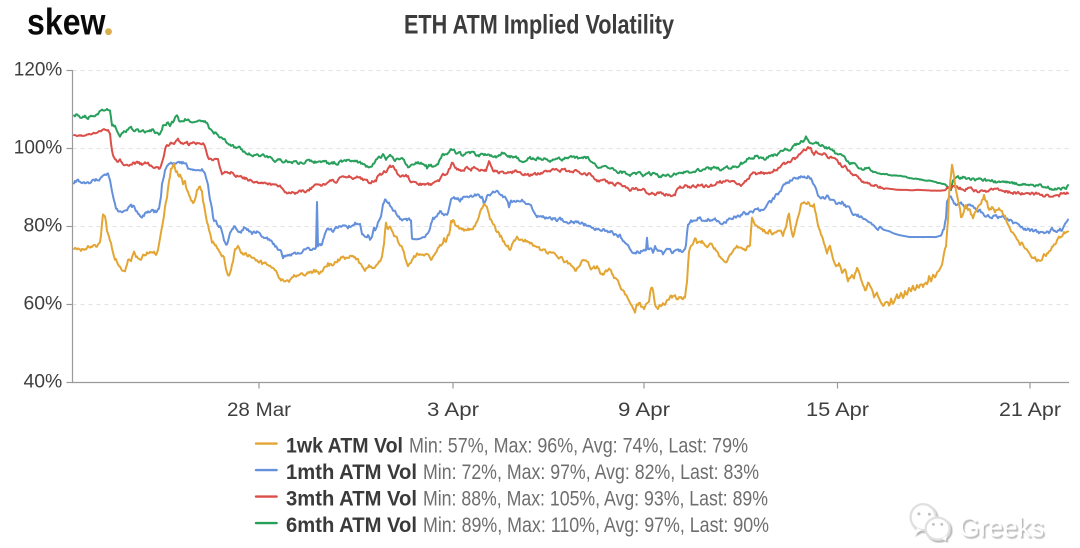 This screenshot has height=548, width=1080. What do you see at coordinates (539, 25) in the screenshot?
I see `svg-text: ETH ATM Implied Volatility` at bounding box center [539, 25].